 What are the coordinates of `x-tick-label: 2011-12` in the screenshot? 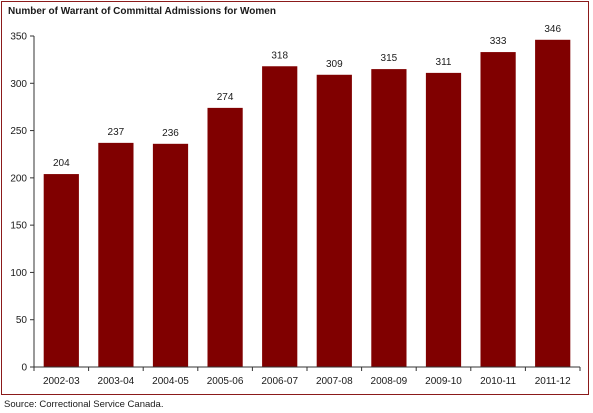 It's located at (553, 381).